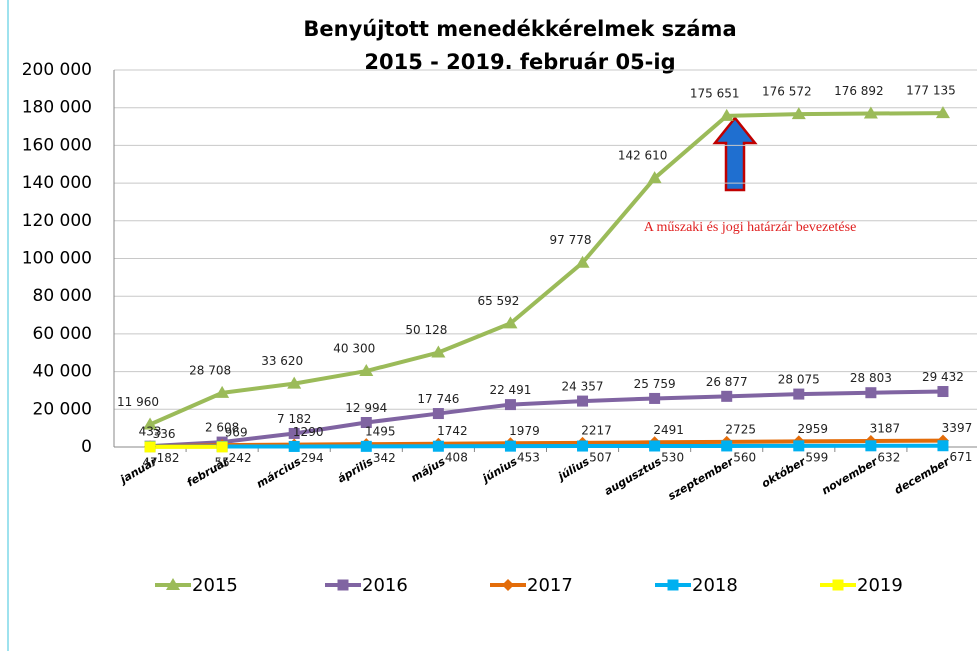  Describe the element at coordinates (385, 585) in the screenshot. I see `legend-label: 2016` at that location.